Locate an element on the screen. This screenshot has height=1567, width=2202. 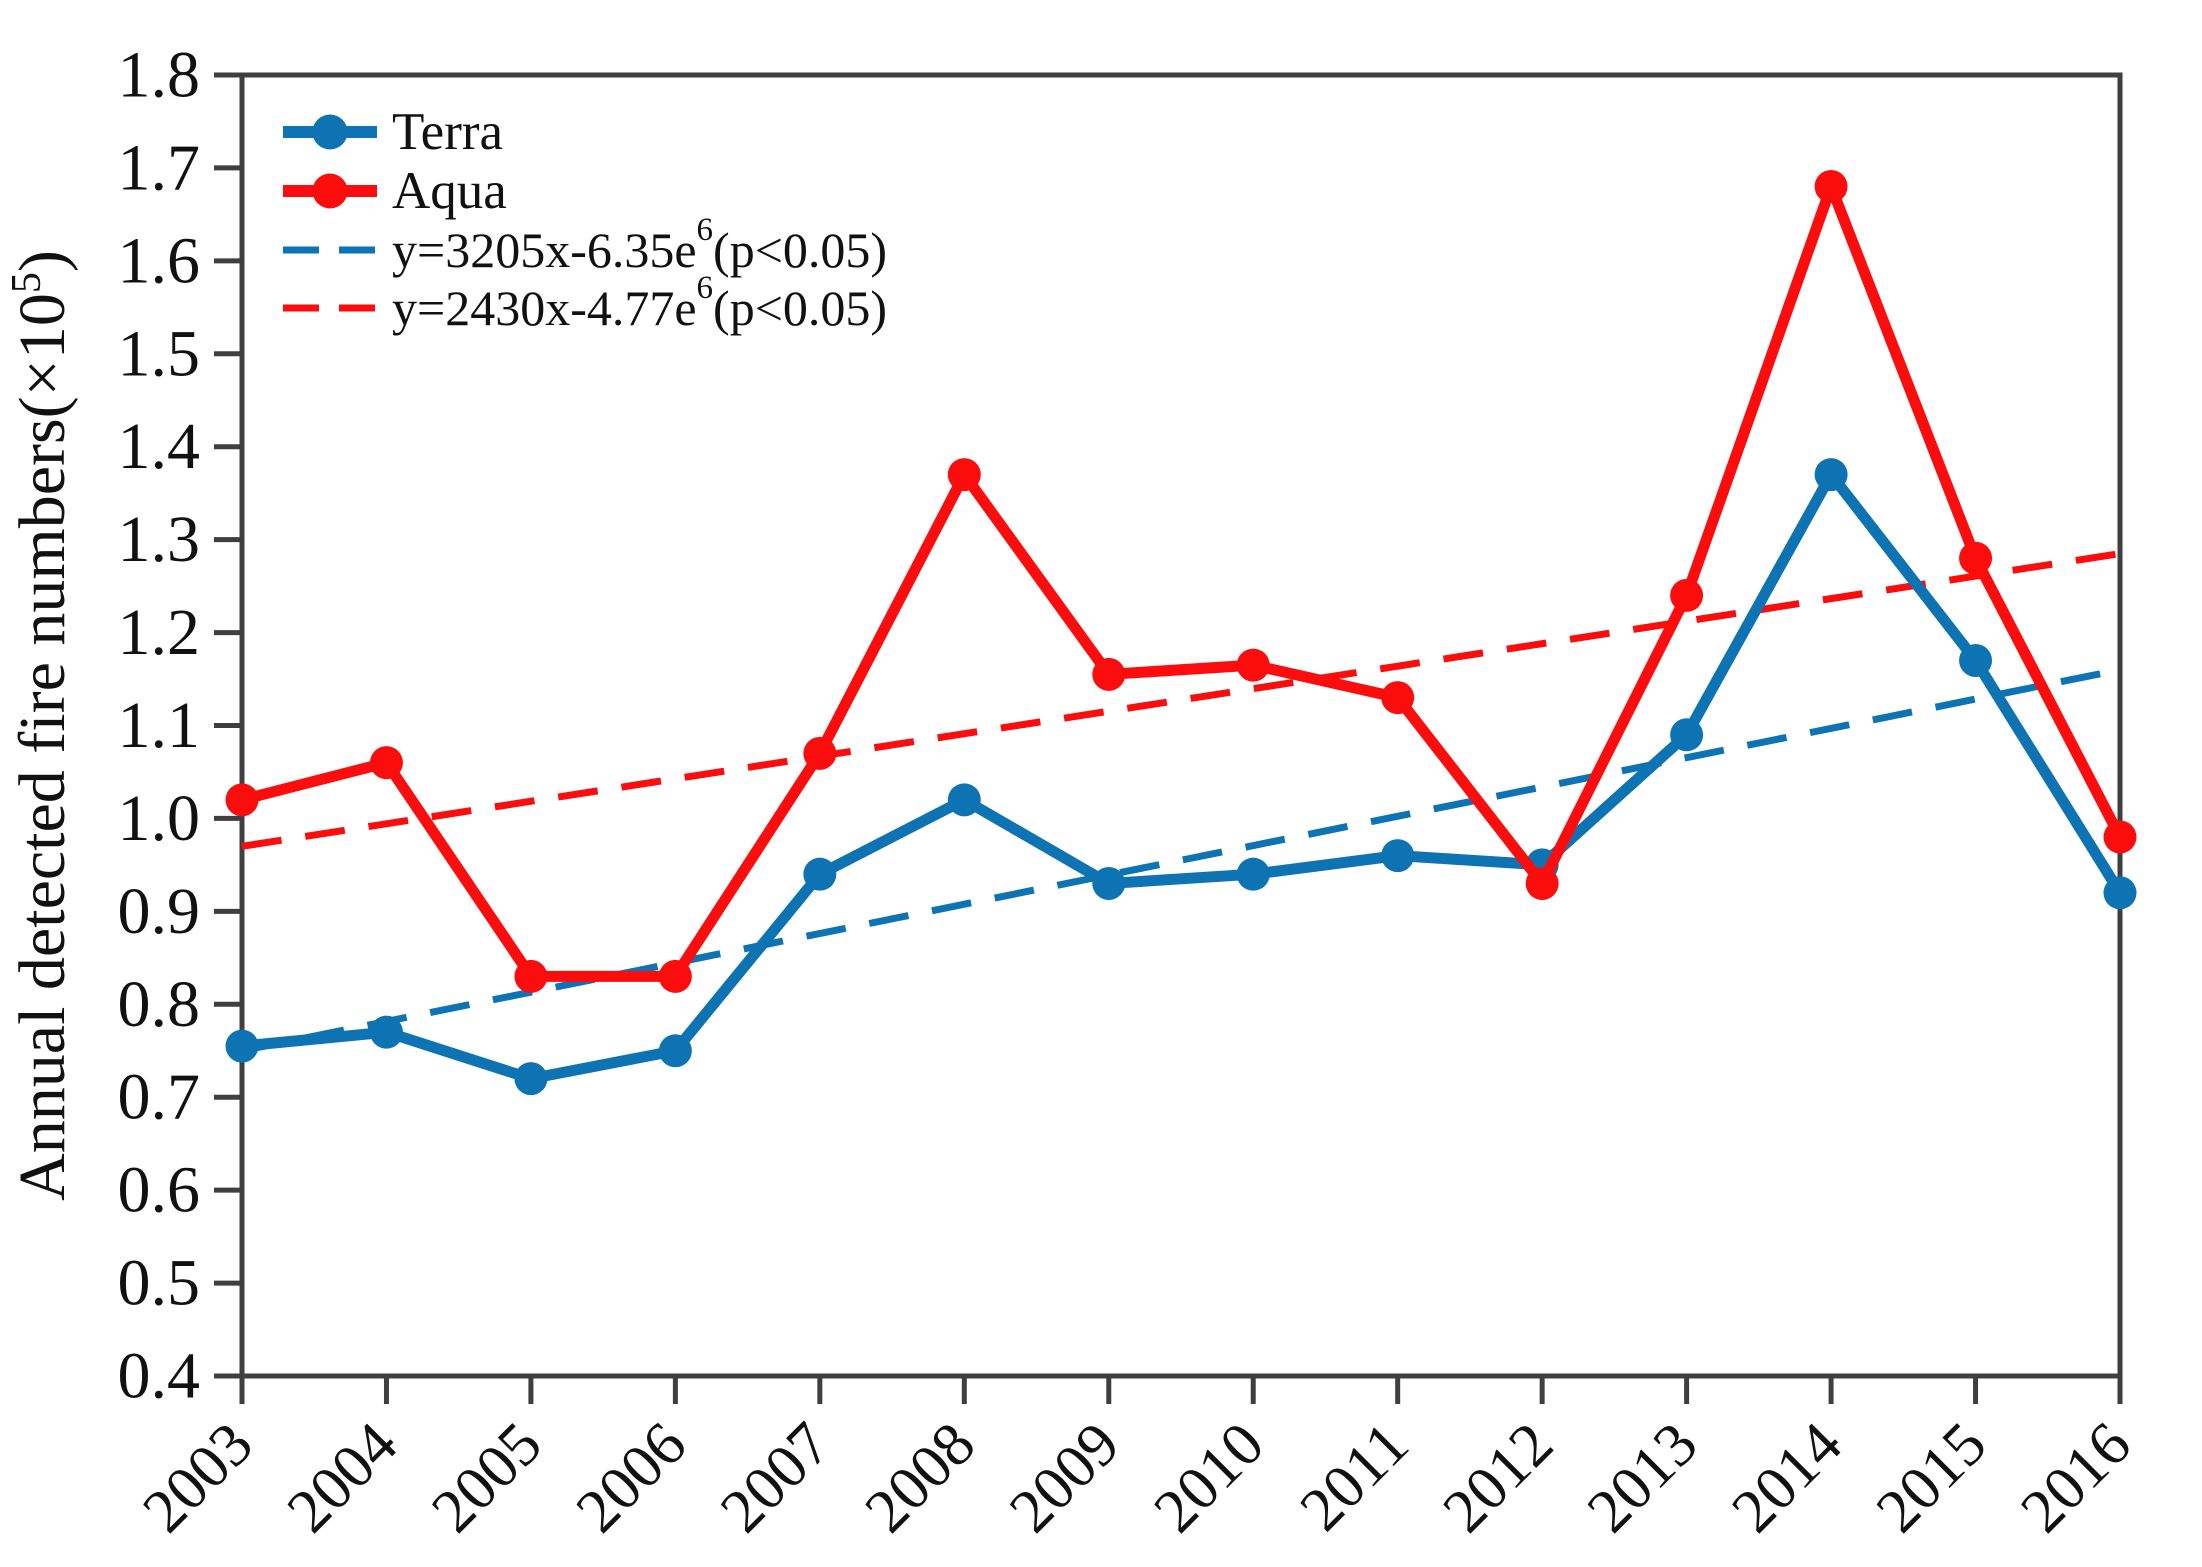
aqua-point-2004 is located at coordinates (386, 763).